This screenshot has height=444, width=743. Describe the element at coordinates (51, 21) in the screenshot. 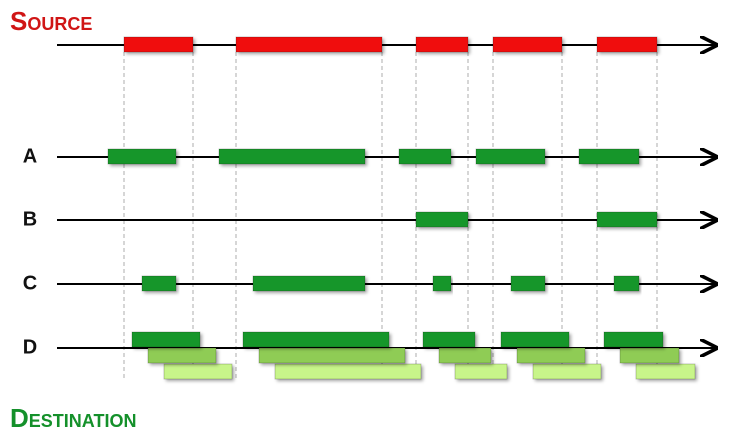

I see `source-title: Source` at that location.